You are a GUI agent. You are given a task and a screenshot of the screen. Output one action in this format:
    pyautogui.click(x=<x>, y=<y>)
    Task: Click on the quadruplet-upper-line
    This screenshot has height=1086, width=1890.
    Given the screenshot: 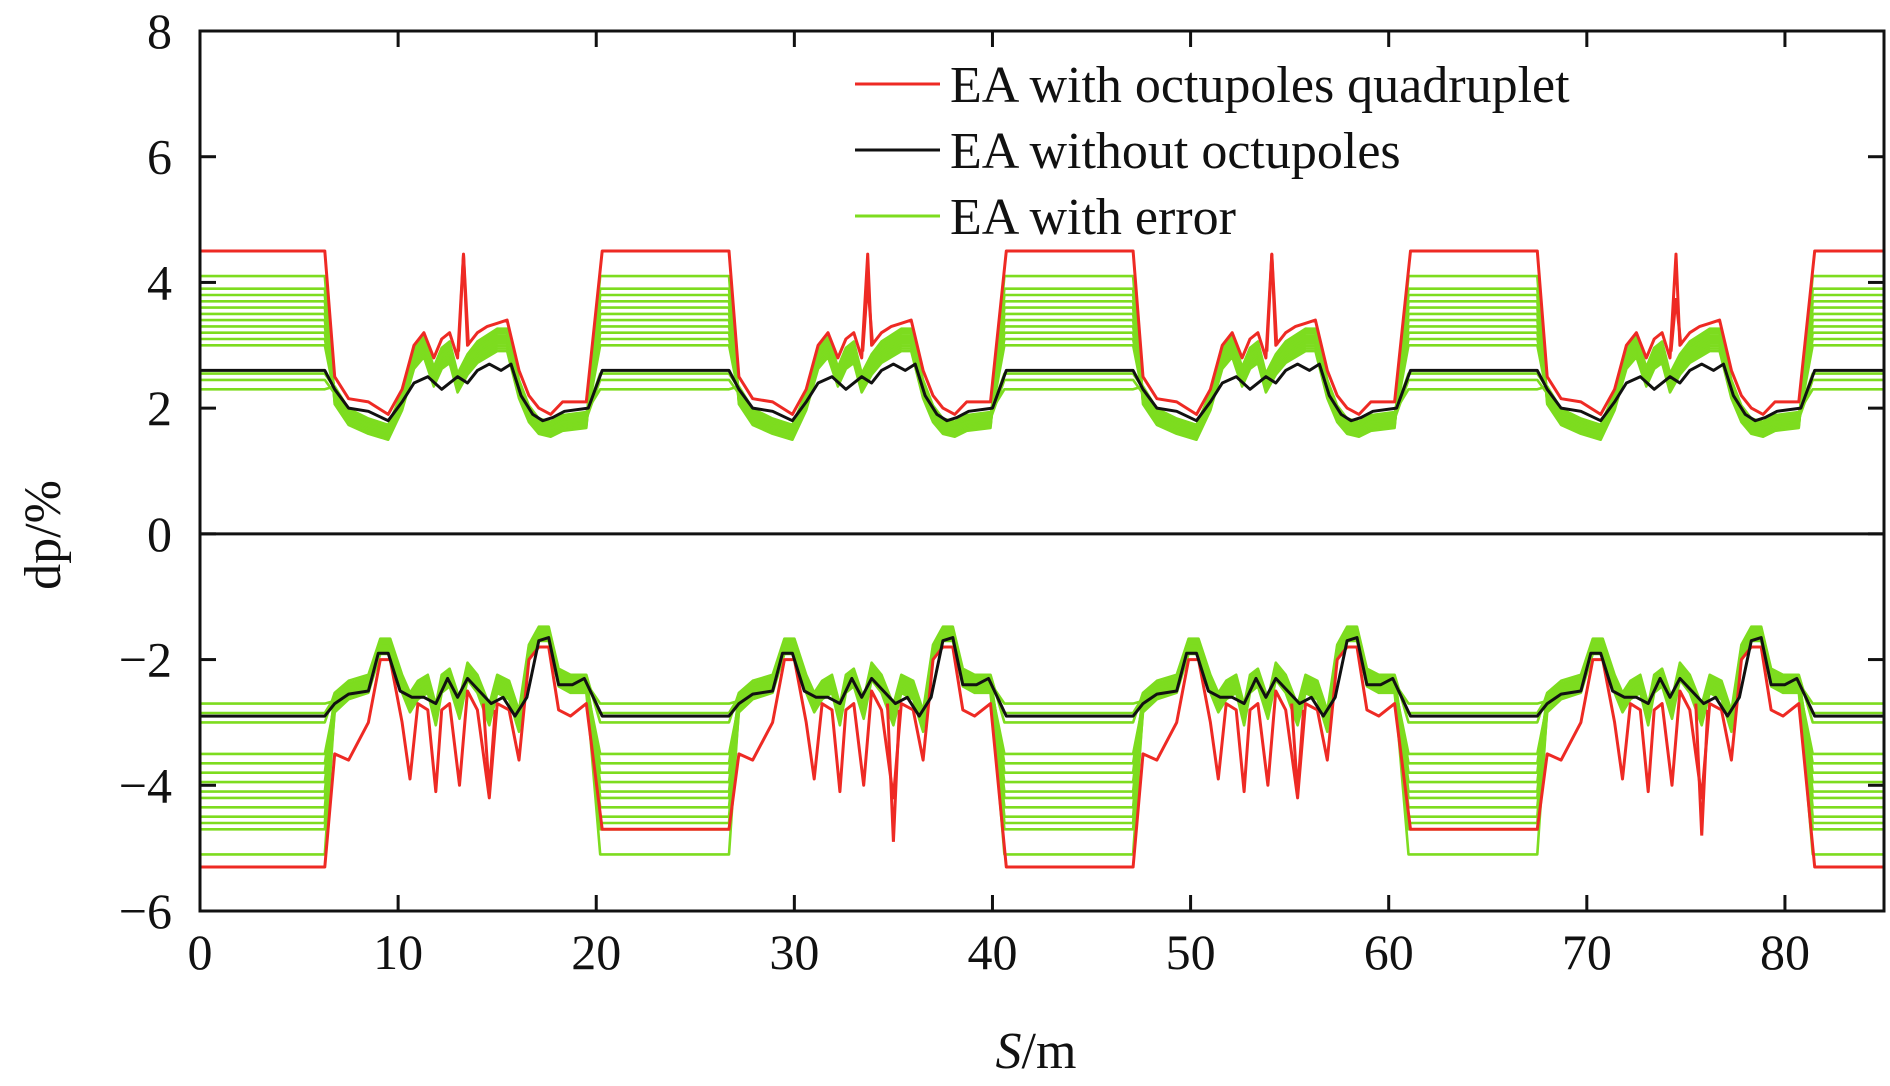 What is the action you would take?
    pyautogui.click(x=1042, y=332)
    